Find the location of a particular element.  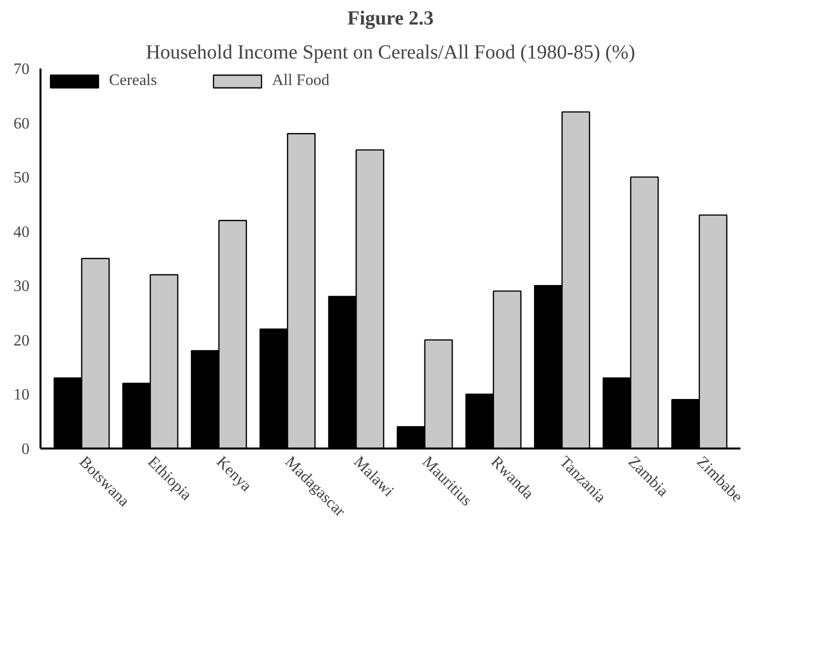

legend-label: All Food is located at coordinates (301, 81).